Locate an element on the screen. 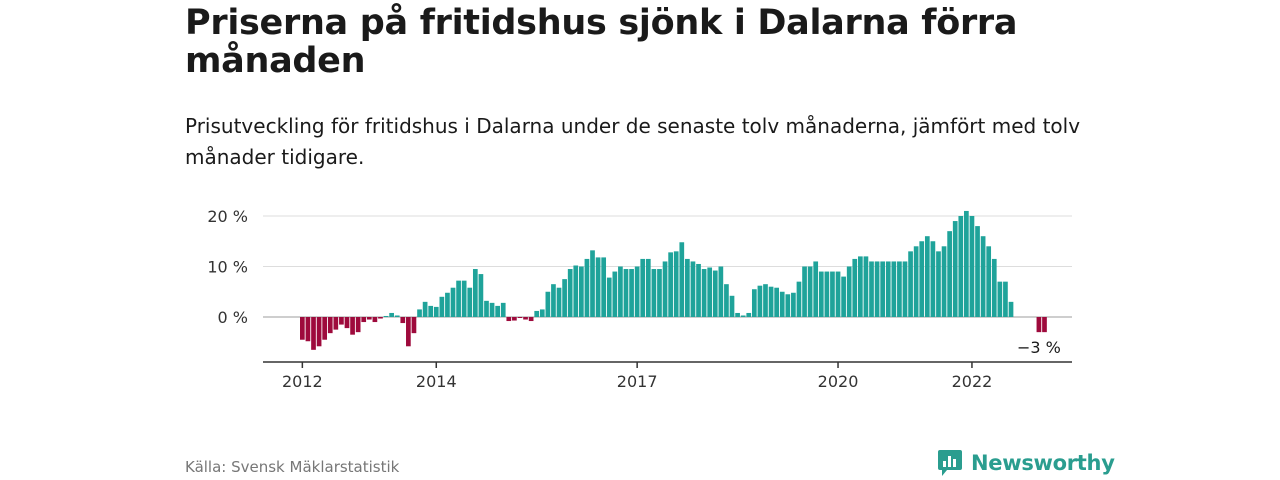 Image resolution: width=1280 pixels, height=480 pixels. y-tick-label: 20 % is located at coordinates (227, 216).